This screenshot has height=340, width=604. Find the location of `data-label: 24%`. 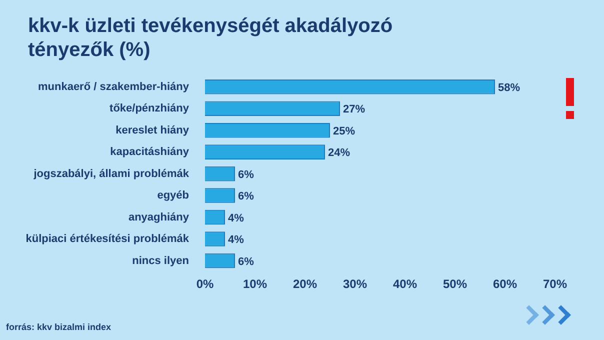

data-label: 24% is located at coordinates (339, 153).